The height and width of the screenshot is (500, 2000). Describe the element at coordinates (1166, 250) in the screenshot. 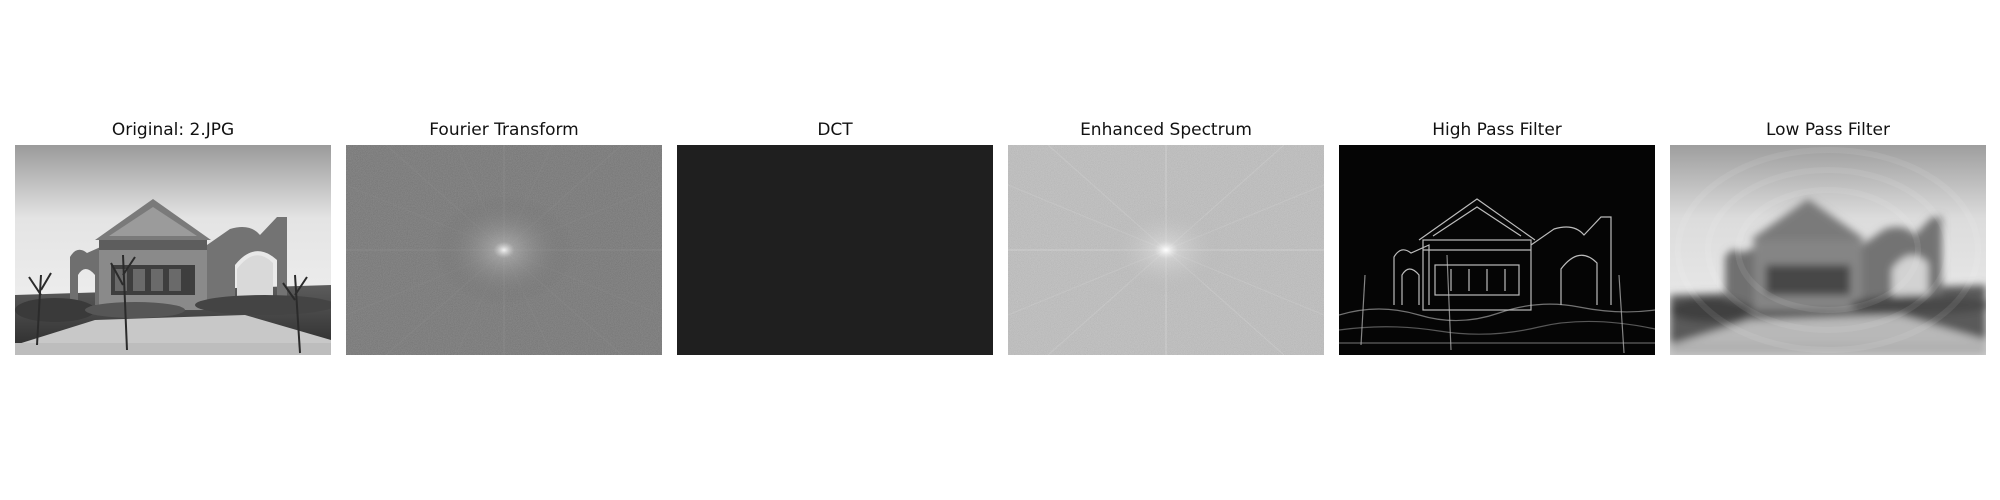

I see `enhanced-image` at that location.